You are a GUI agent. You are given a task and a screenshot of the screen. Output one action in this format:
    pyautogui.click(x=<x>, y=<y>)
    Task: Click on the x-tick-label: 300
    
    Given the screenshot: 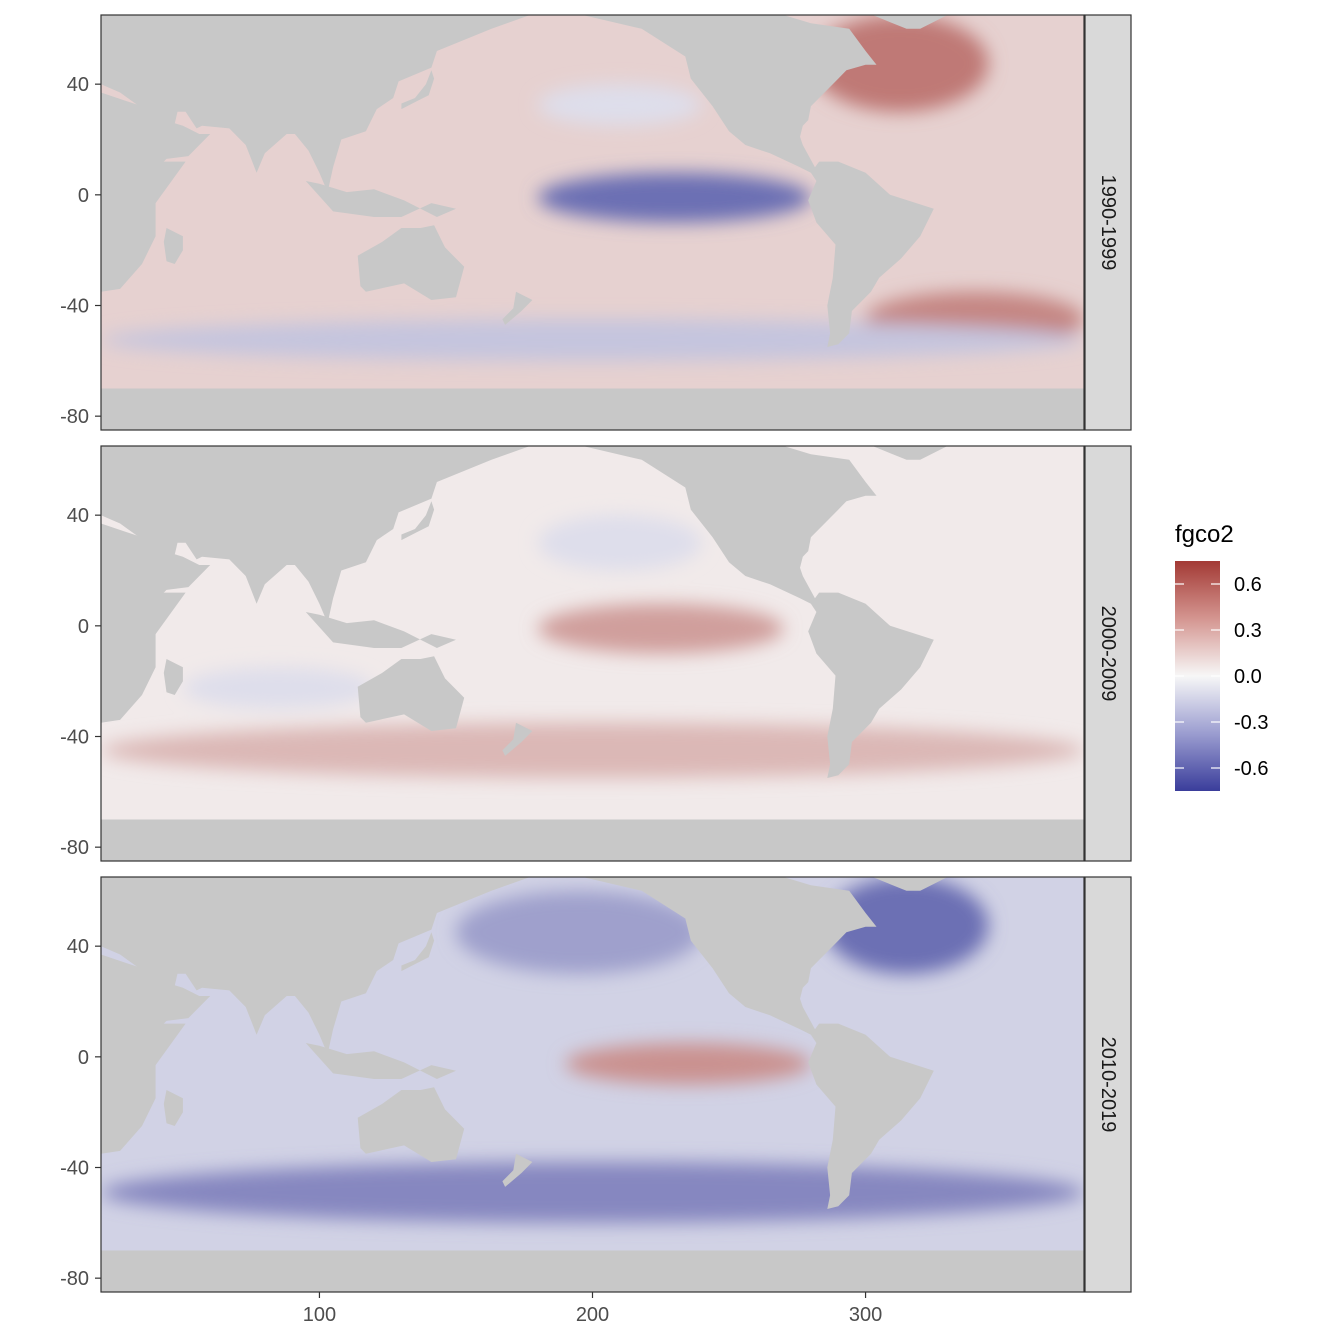 What is the action you would take?
    pyautogui.click(x=865, y=1315)
    